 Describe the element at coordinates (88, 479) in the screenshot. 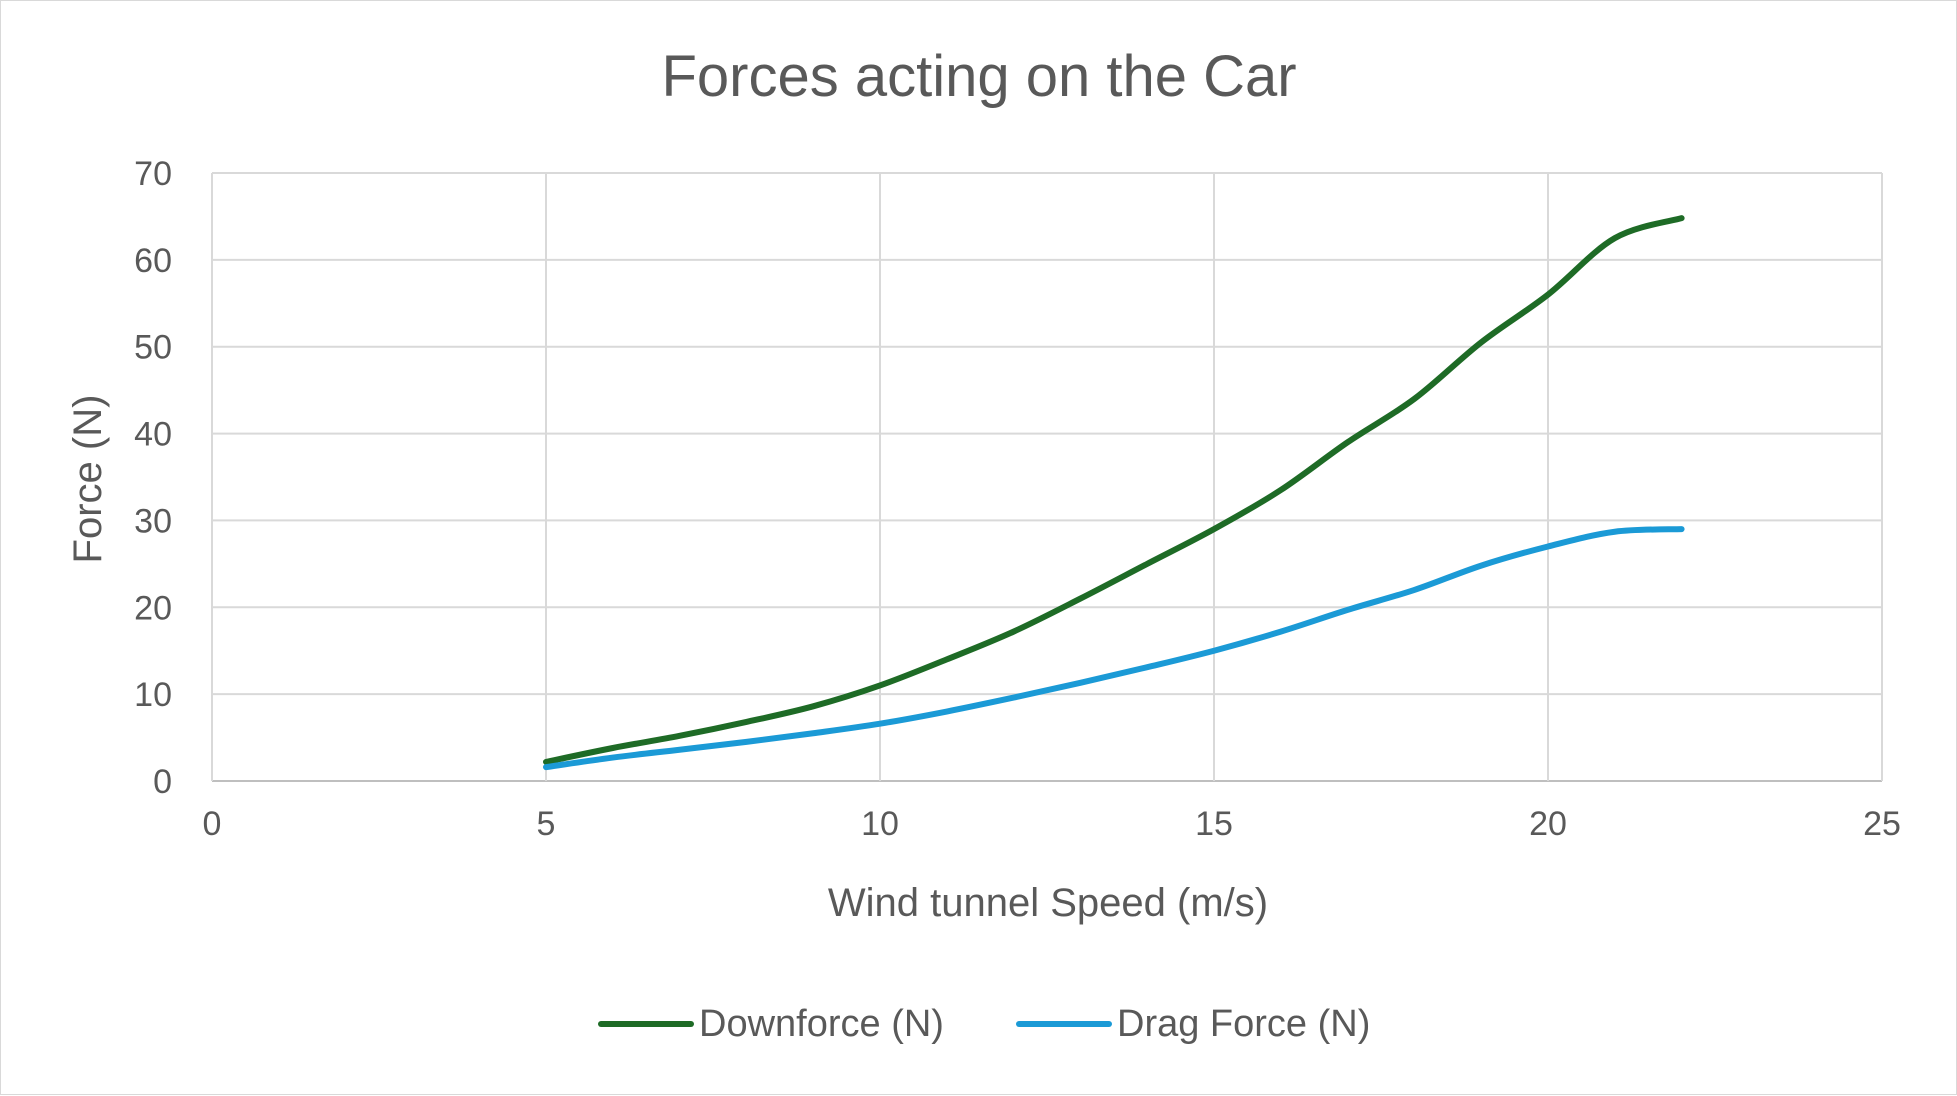

I see `y-axis-title: Force (N)` at that location.